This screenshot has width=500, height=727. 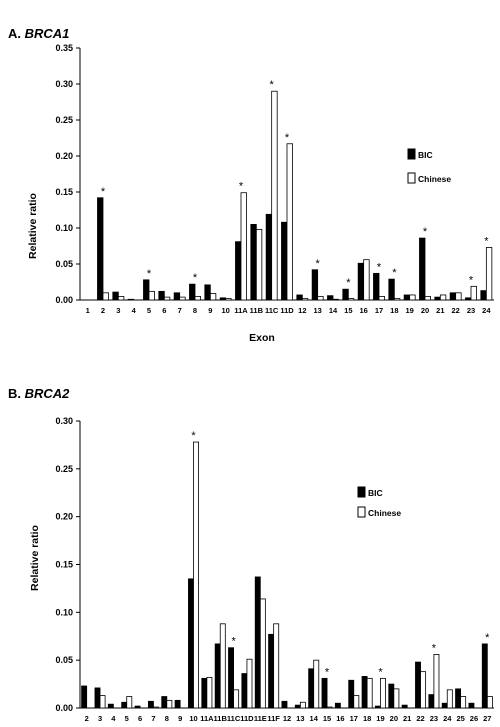 What do you see at coordinates (348, 310) in the screenshot?
I see `x-tick-label: 15` at bounding box center [348, 310].